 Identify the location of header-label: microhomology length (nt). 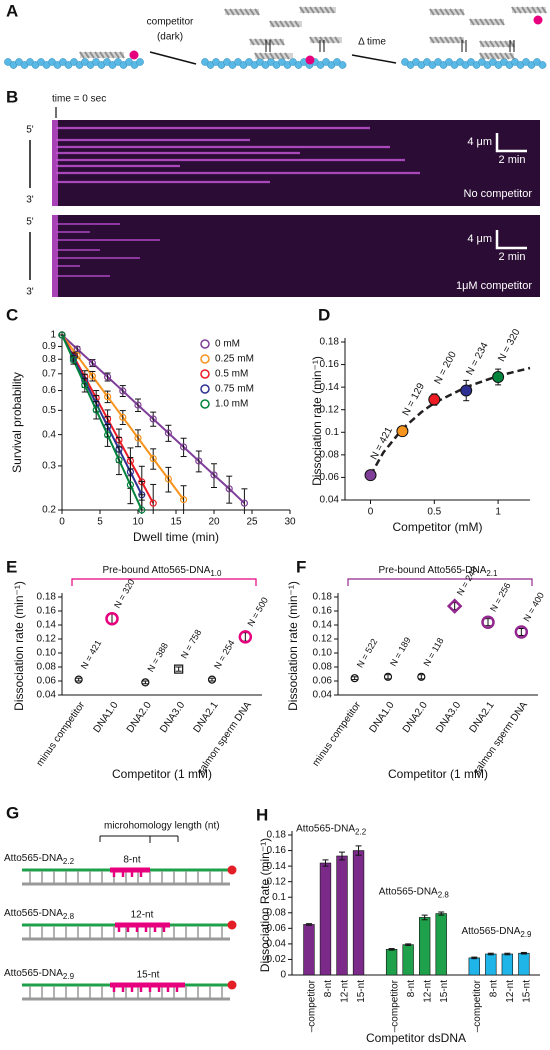
(162, 826).